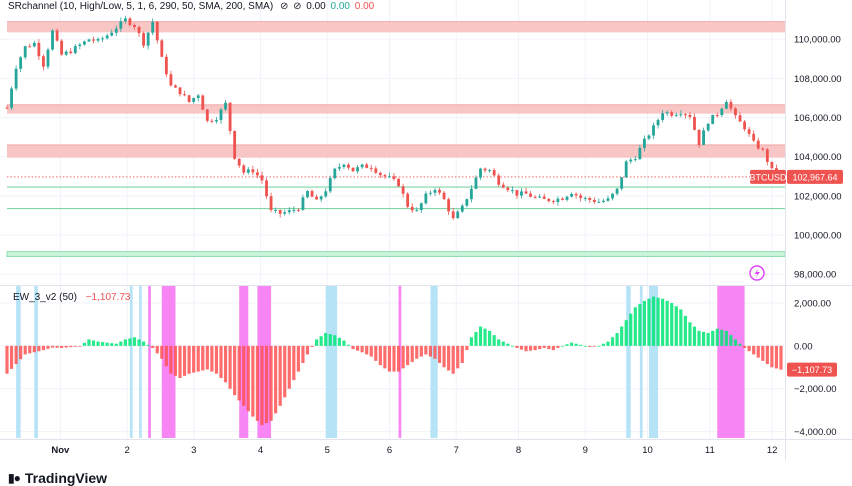 This screenshot has width=852, height=486. What do you see at coordinates (812, 369) in the screenshot?
I see `oscillator-tag: −1,107.73` at bounding box center [812, 369].